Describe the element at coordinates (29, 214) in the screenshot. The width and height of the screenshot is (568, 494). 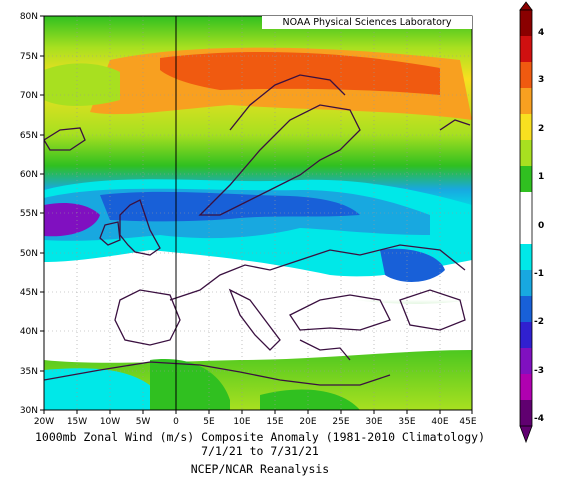
I see `lat-label: 55N` at that location.